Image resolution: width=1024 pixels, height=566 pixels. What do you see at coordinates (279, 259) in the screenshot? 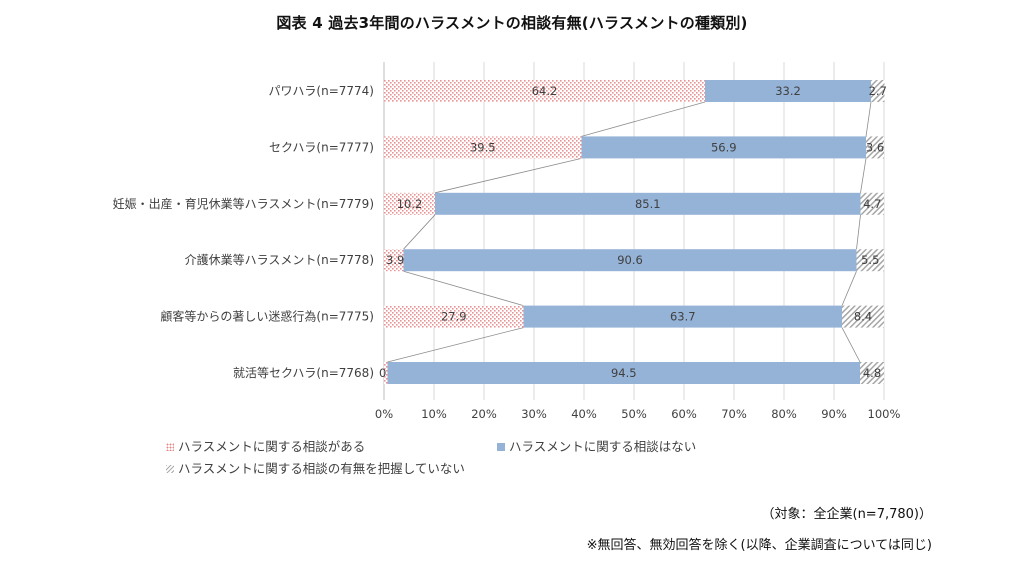
I see `category-label: 介護休業等ハラスメント(n=7778)` at bounding box center [279, 259].